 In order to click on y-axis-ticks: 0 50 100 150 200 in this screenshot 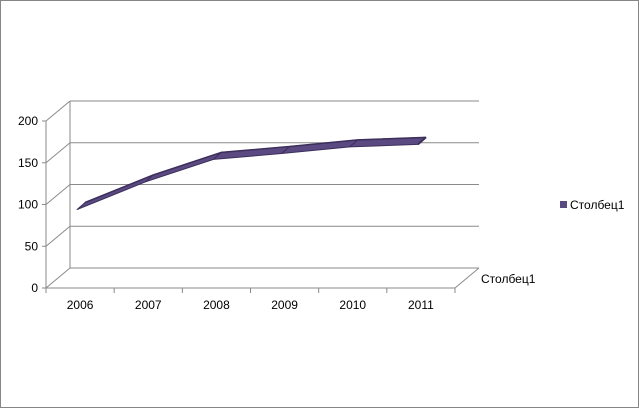, I will do `click(28, 204)`.